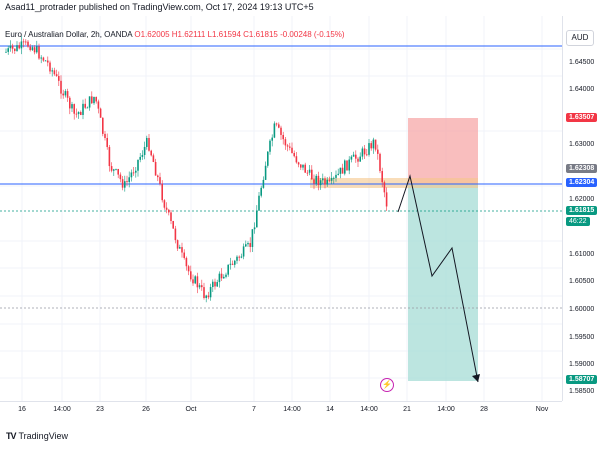  What do you see at coordinates (438, 278) in the screenshot?
I see `projection-path` at bounding box center [438, 278].